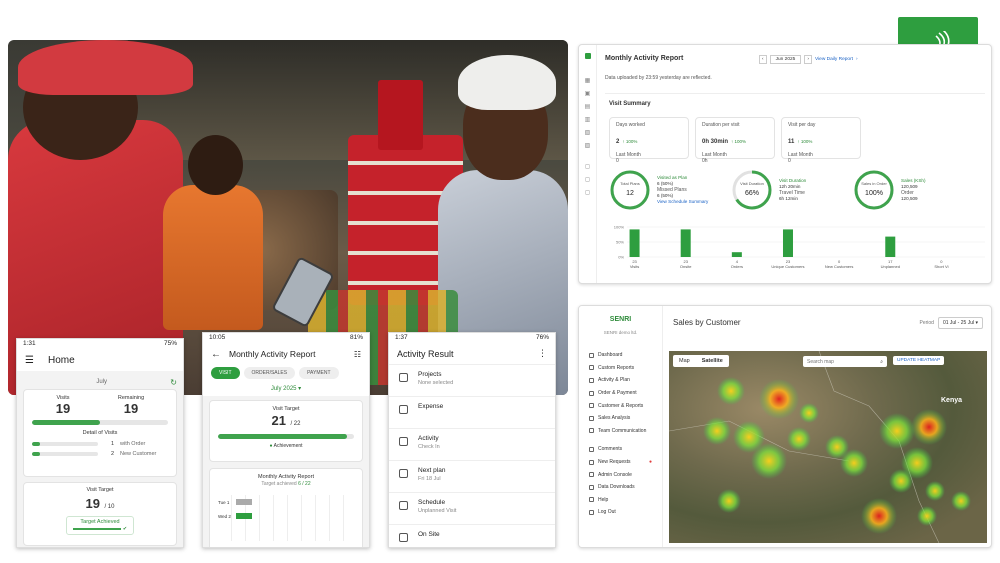  Describe the element at coordinates (269, 373) in the screenshot. I see `tab-order-sales: ORDER/SALES` at that location.